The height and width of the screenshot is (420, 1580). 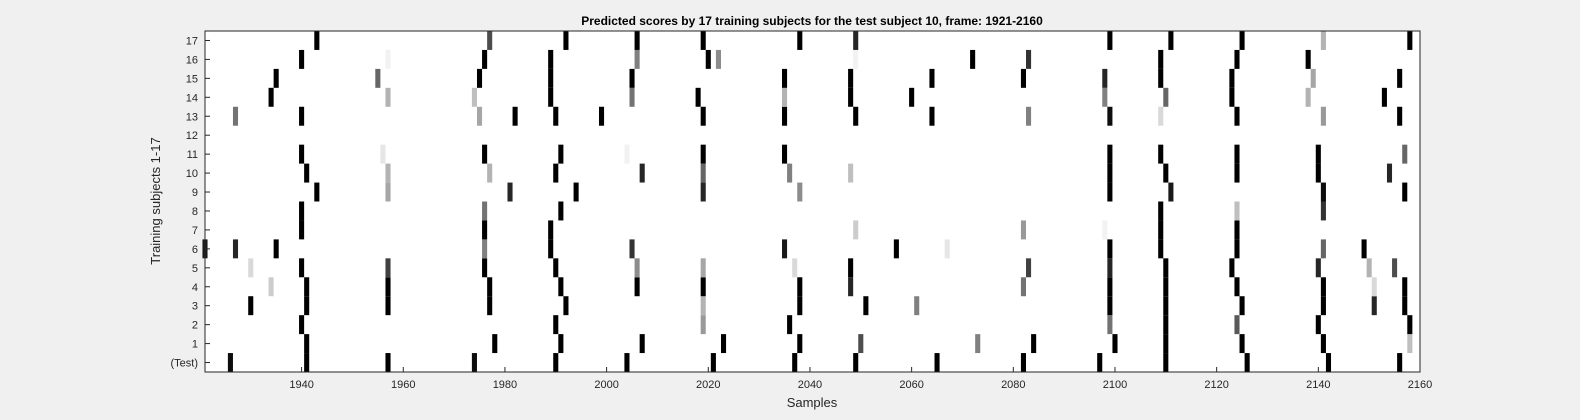 I want to click on x-tick-label: 2040, so click(x=810, y=385).